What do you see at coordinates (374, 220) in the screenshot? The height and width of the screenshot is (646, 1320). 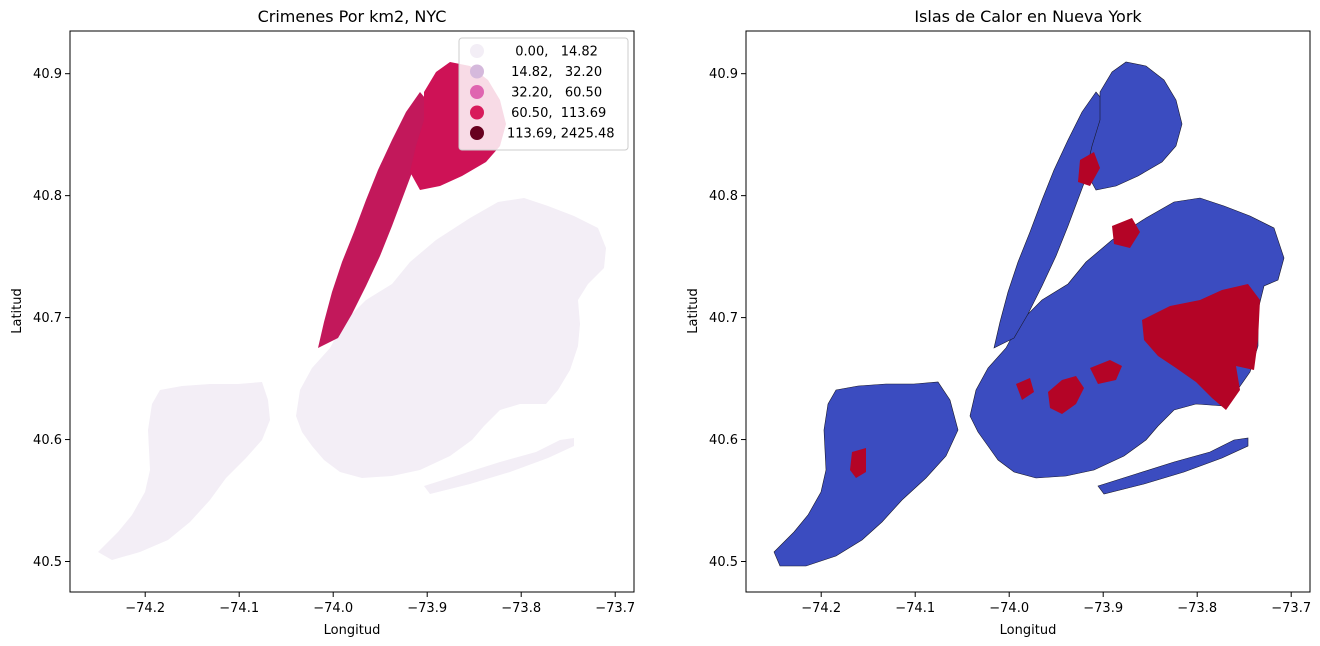 I see `manhattan-region` at bounding box center [374, 220].